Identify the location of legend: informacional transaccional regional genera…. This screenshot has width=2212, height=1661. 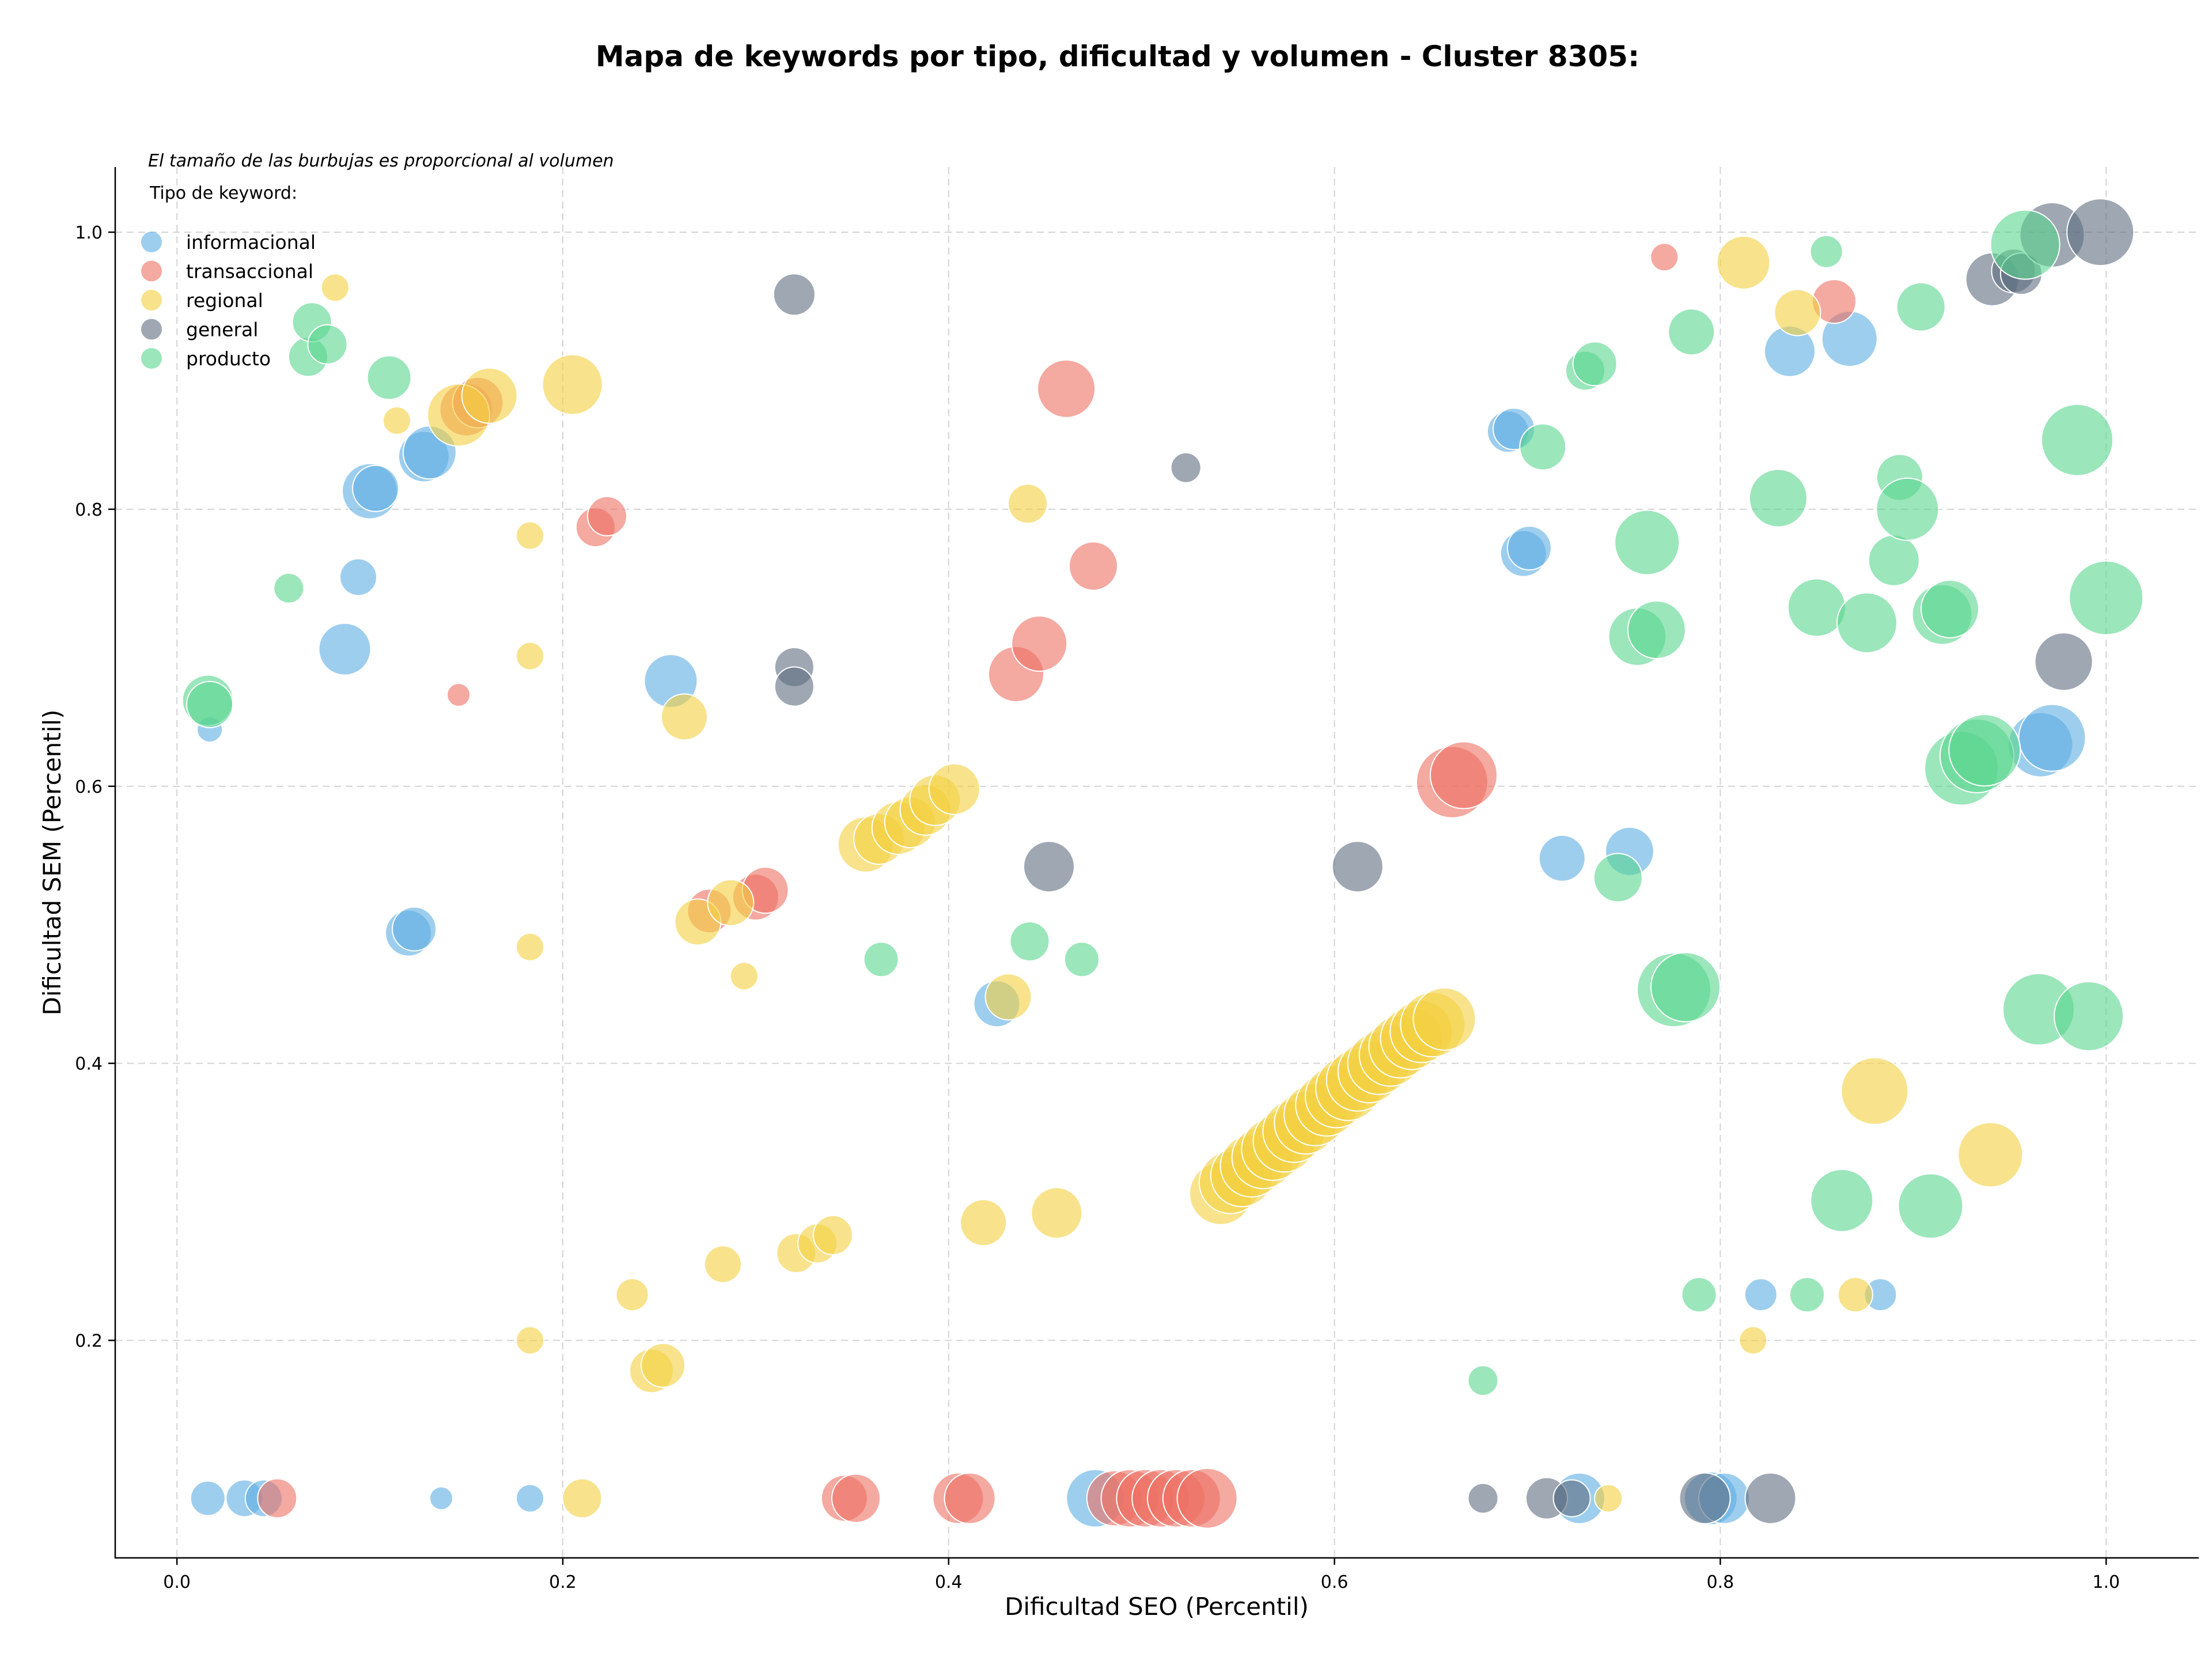
(228, 300).